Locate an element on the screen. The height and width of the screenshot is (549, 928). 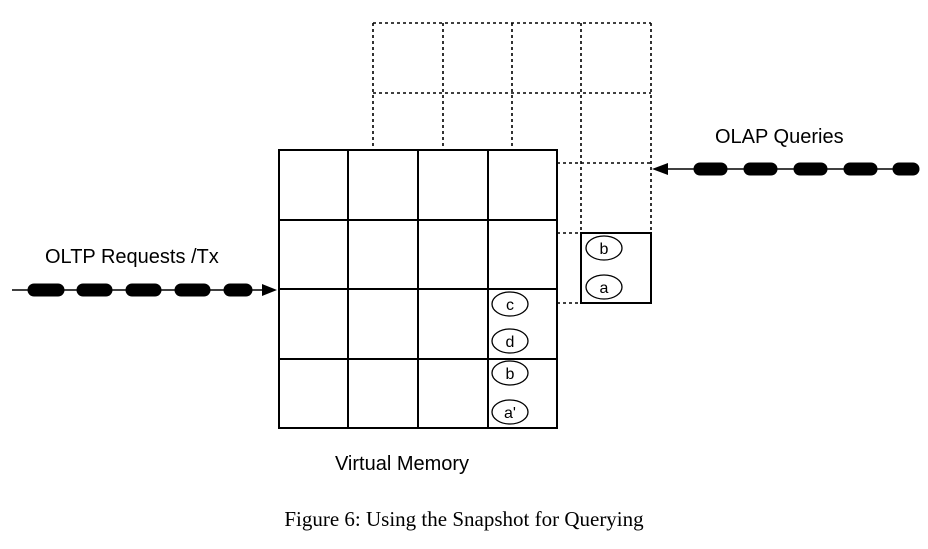
memory-item: a' is located at coordinates (510, 412).